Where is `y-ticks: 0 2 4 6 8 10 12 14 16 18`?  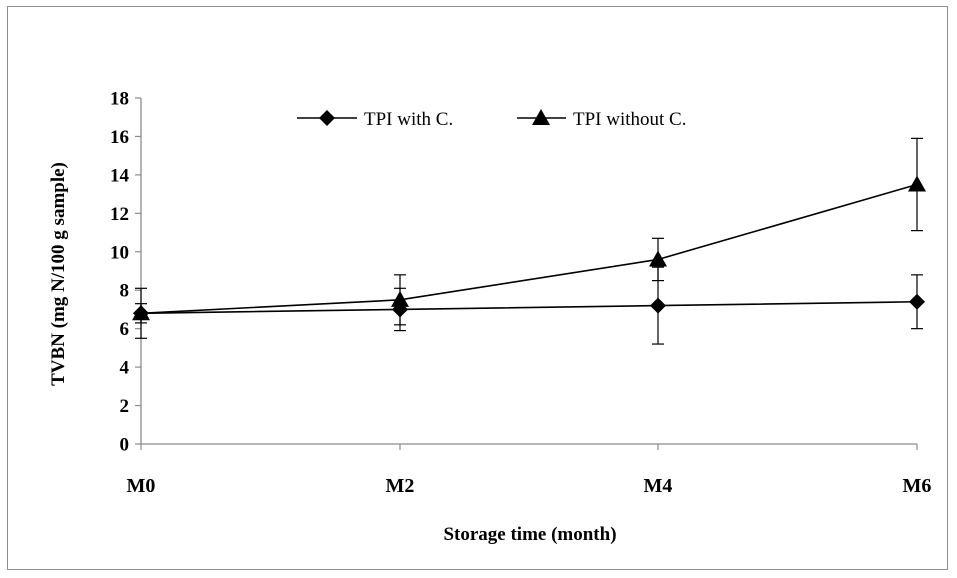 y-ticks: 0 2 4 6 8 10 12 14 16 18 is located at coordinates (125, 272).